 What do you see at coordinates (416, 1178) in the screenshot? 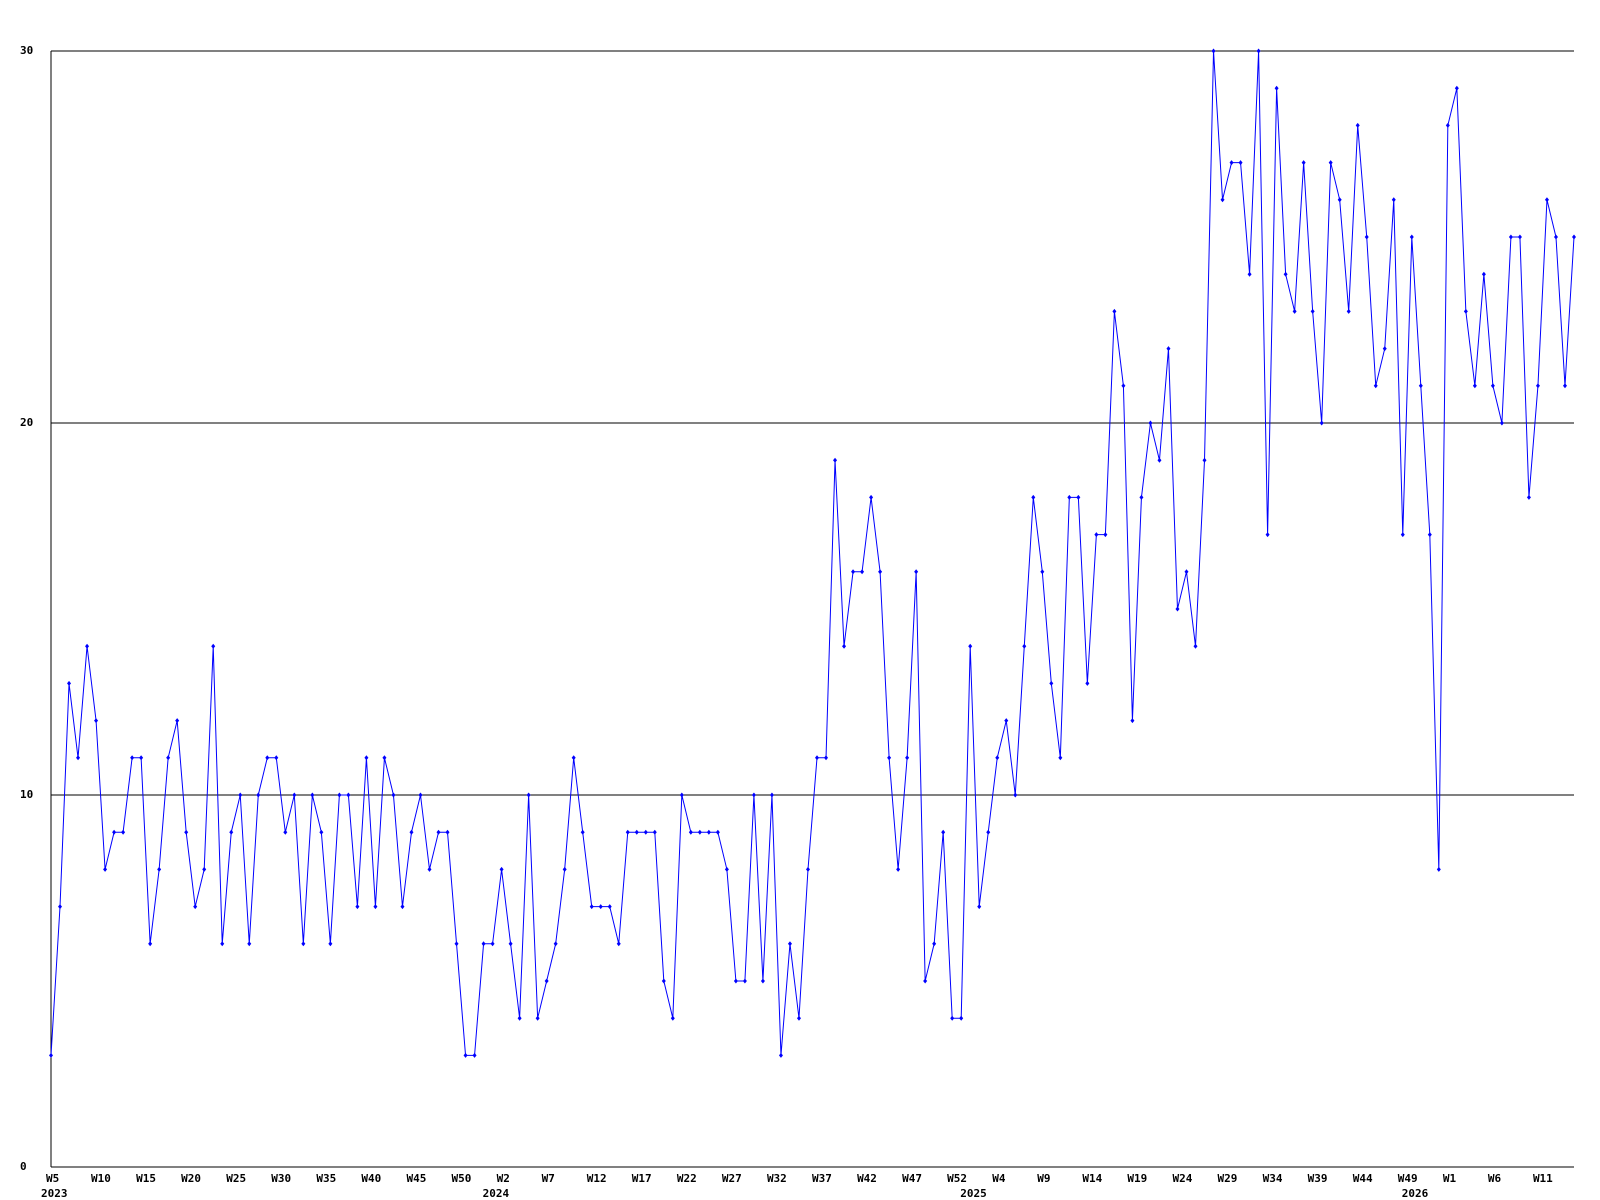
I see `x-tick-label: W45` at bounding box center [416, 1178].